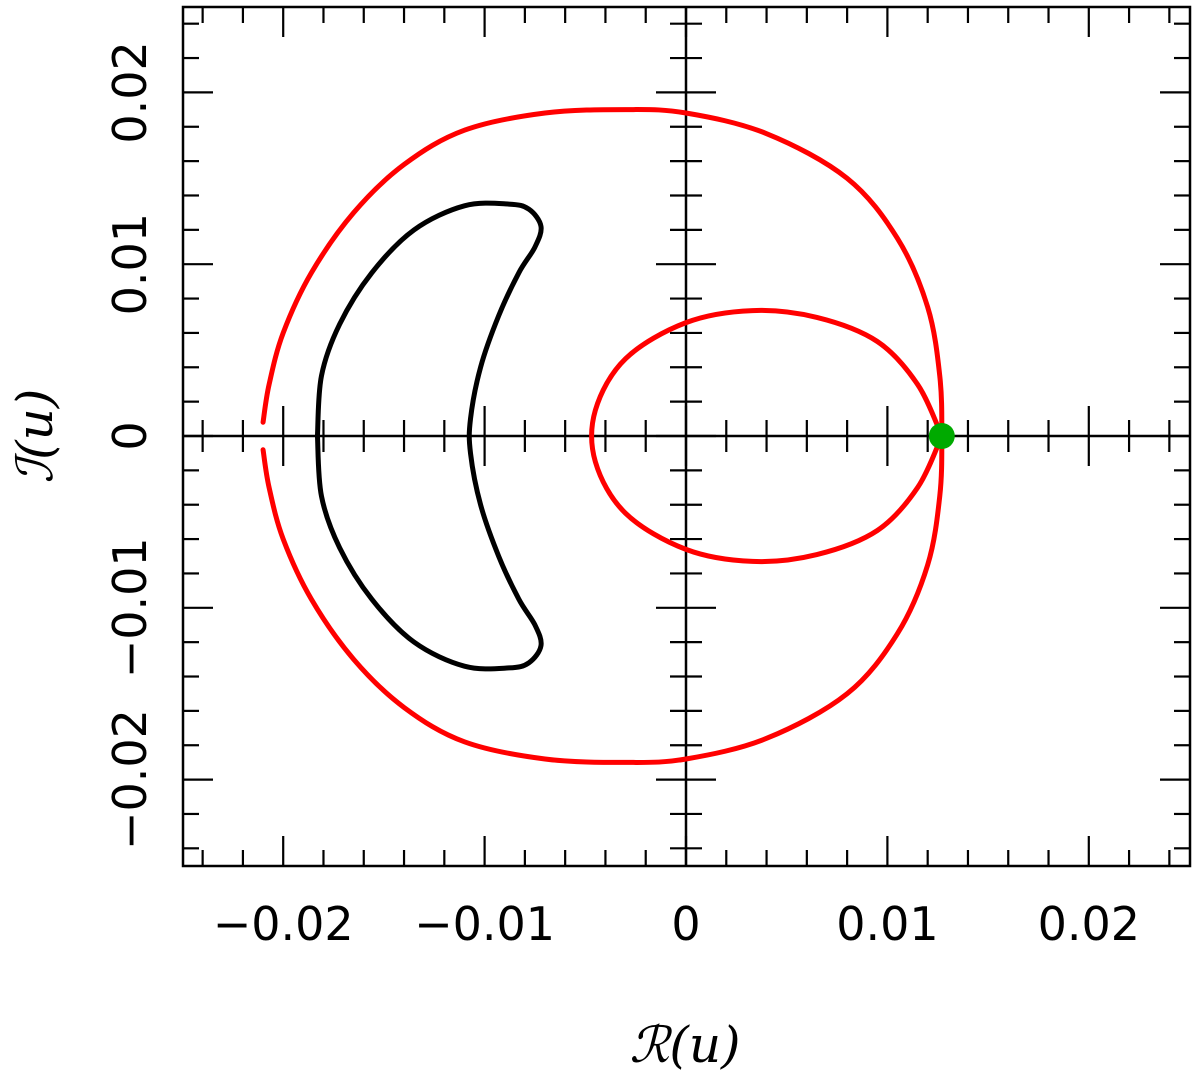  Describe the element at coordinates (130, 92) in the screenshot. I see `y-tick-label: 0.02` at that location.